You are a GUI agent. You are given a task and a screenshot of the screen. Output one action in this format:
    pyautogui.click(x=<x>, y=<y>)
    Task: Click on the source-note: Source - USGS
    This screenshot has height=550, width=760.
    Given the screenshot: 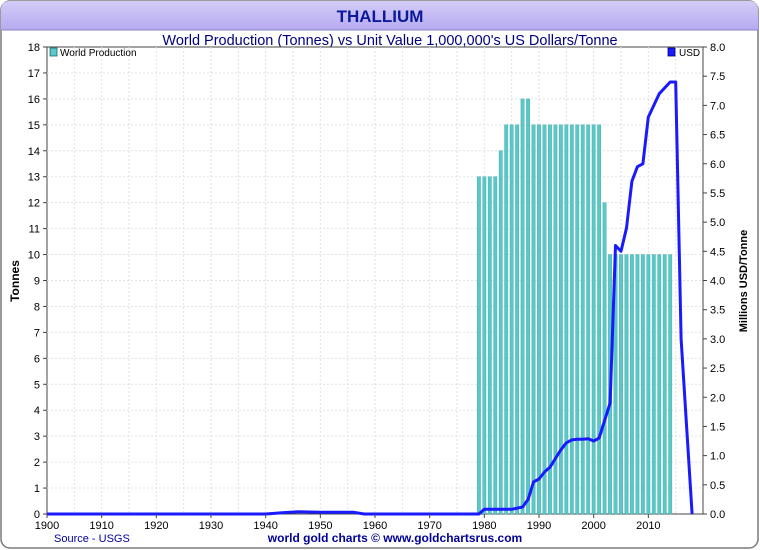 What is the action you would take?
    pyautogui.click(x=92, y=539)
    